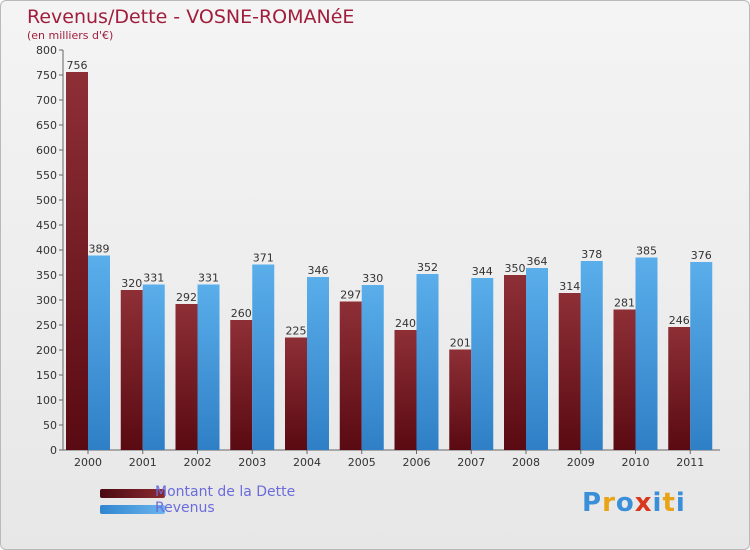 The height and width of the screenshot is (550, 750). What do you see at coordinates (132, 493) in the screenshot?
I see `legend-swatch-dette` at bounding box center [132, 493].